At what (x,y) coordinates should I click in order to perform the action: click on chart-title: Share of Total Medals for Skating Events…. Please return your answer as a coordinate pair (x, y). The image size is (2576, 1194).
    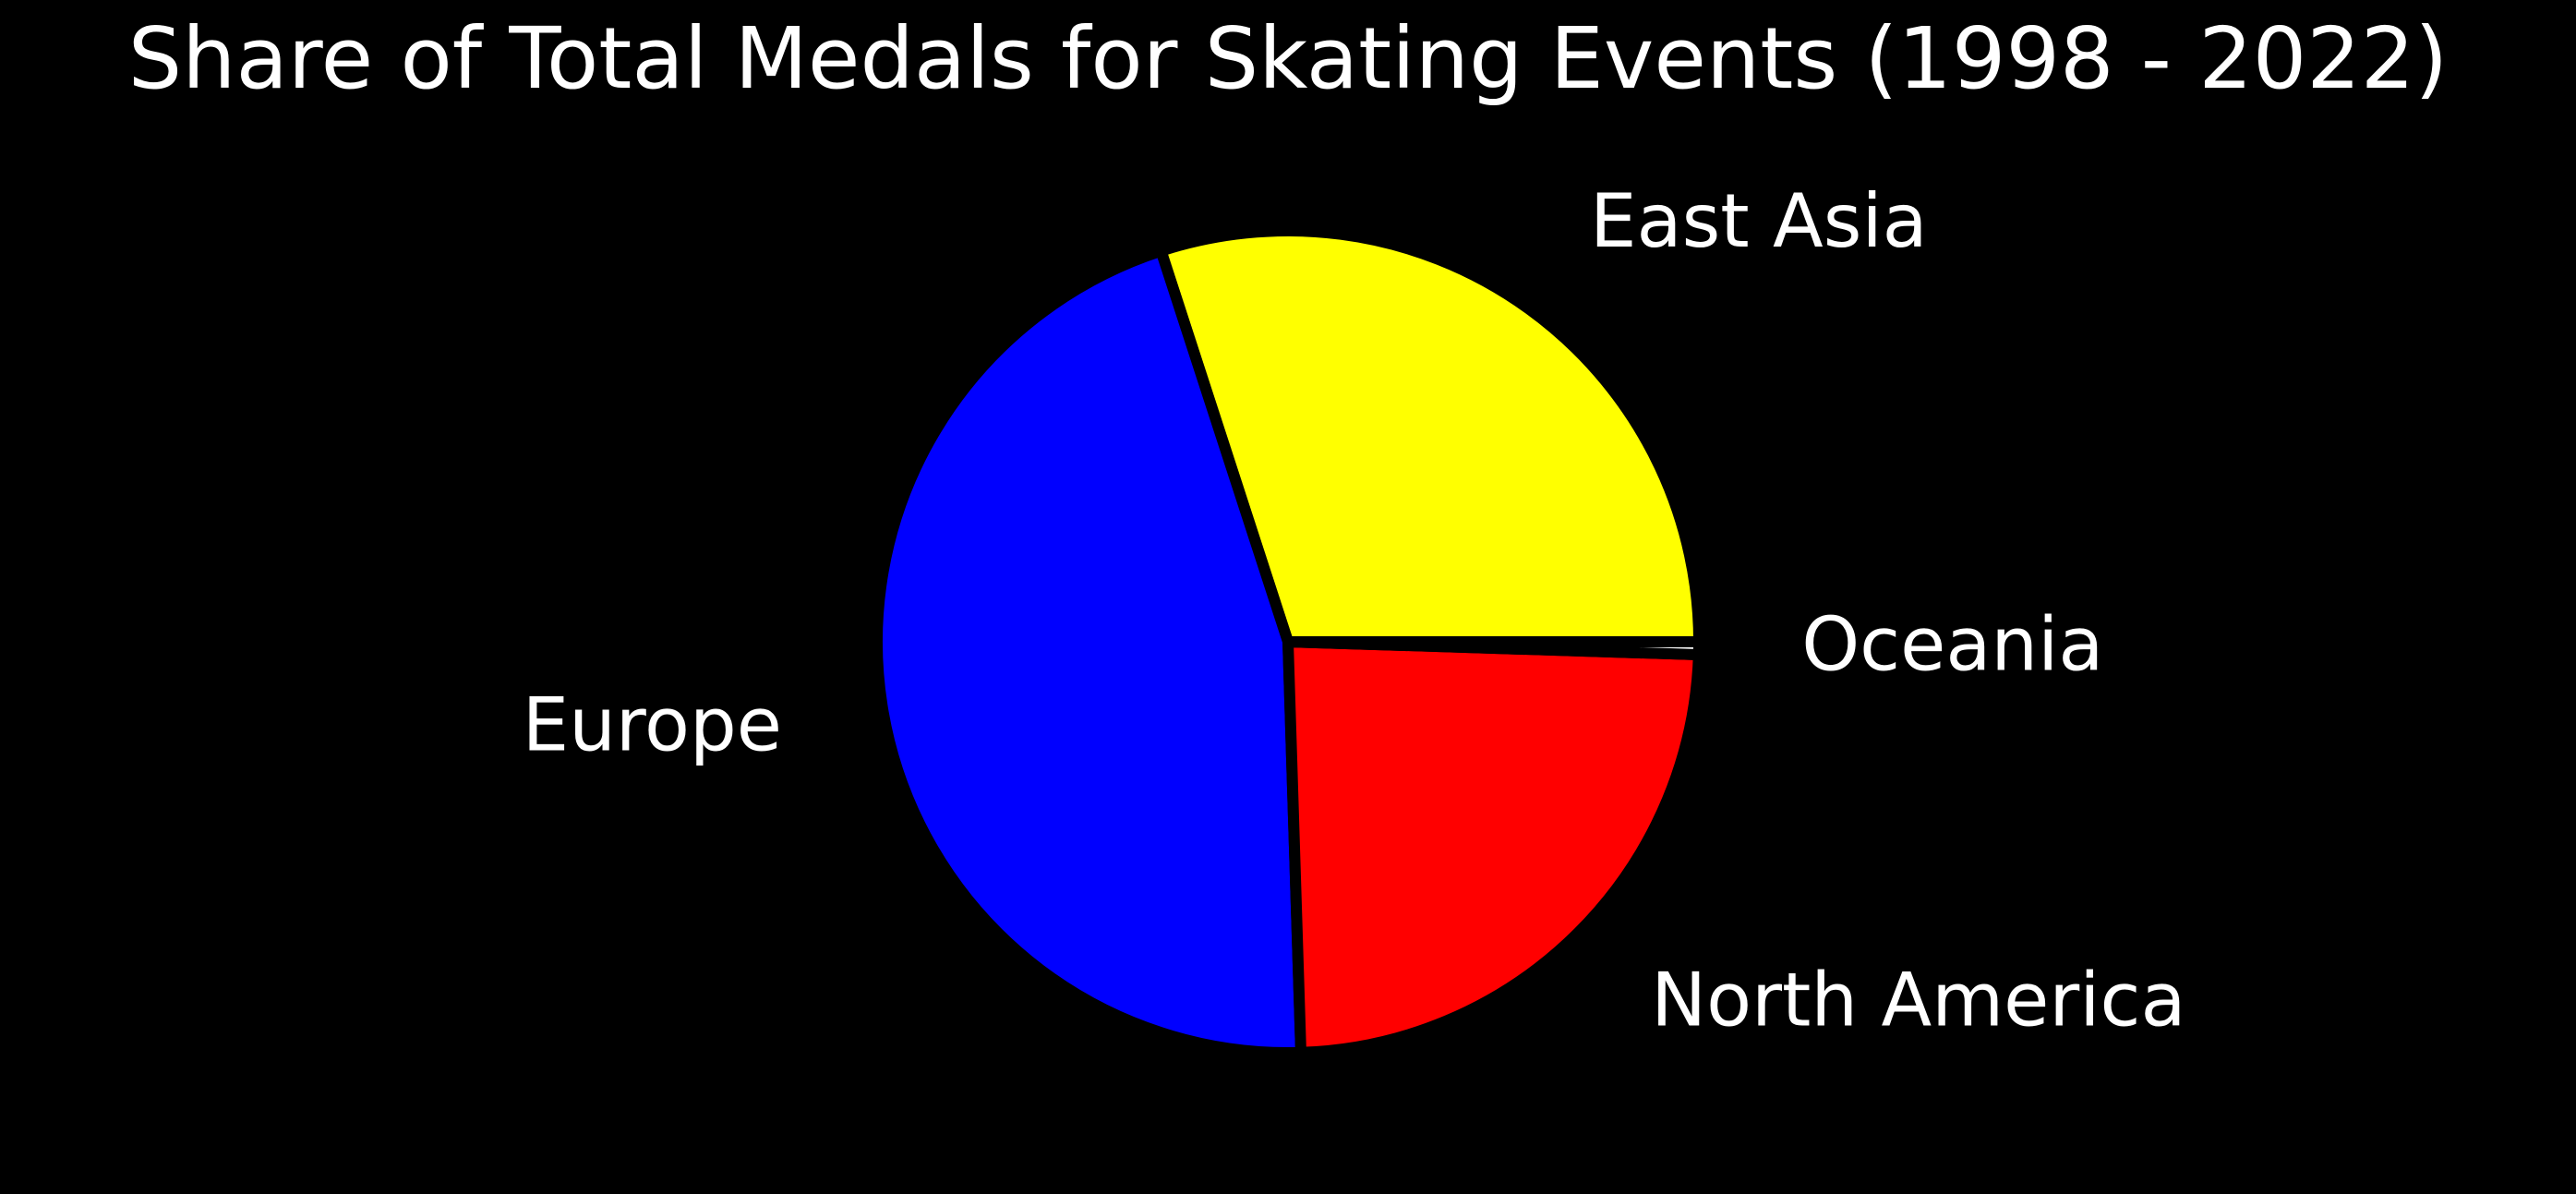
    Looking at the image, I should click on (1288, 59).